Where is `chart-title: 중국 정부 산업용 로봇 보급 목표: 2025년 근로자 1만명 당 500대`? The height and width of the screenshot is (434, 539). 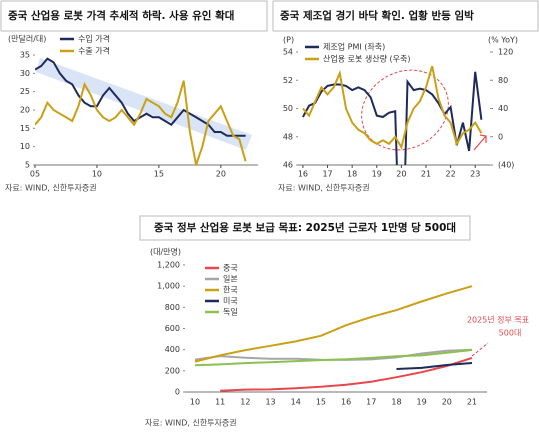
chart-title: 중국 정부 산업용 로봇 보급 목표: 2025년 근로자 1만명 당 500대 is located at coordinates (305, 227).